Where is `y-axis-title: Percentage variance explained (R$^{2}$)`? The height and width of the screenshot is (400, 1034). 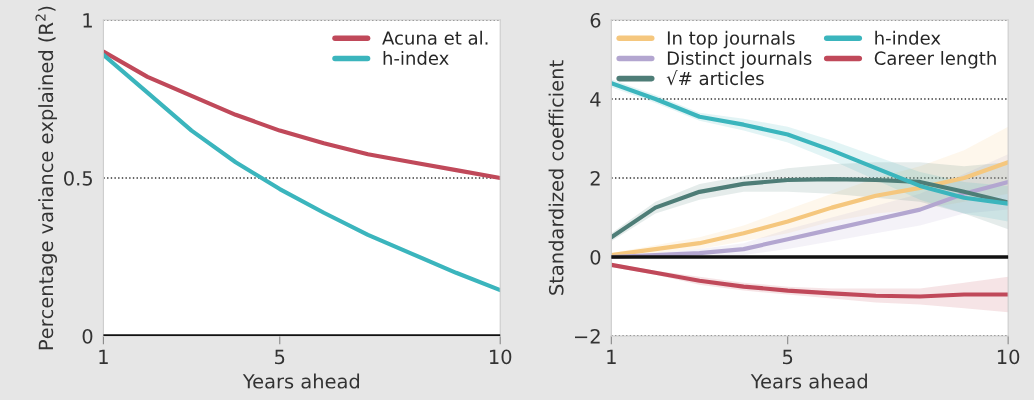
y-axis-title: Percentage variance explained (R$^{2}$) is located at coordinates (46, 178).